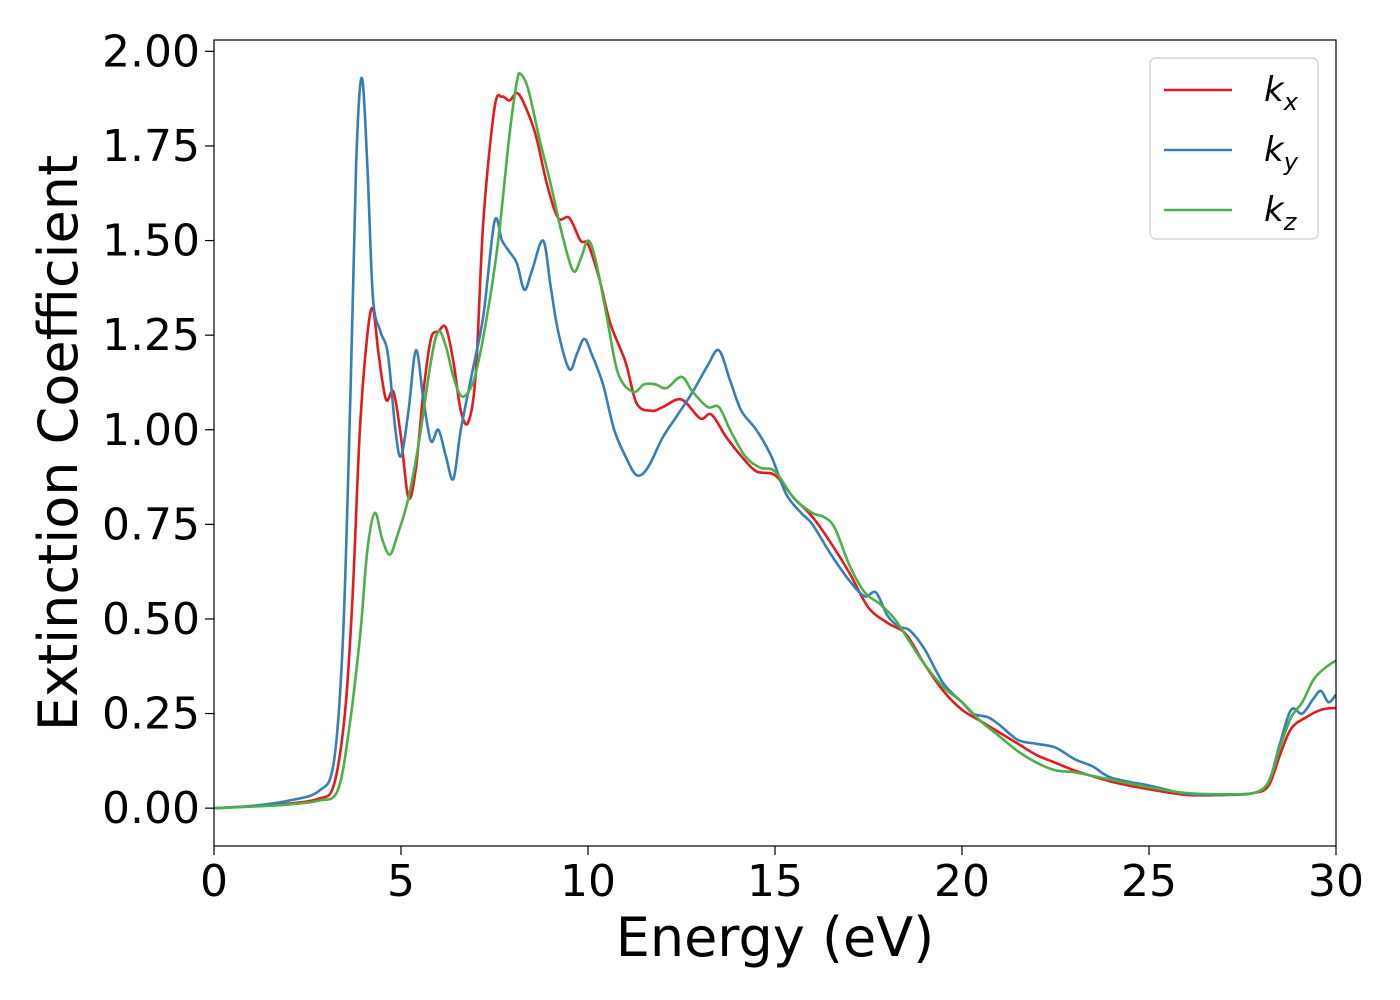 Image resolution: width=1400 pixels, height=1000 pixels. I want to click on x-tick-label: 20, so click(962, 881).